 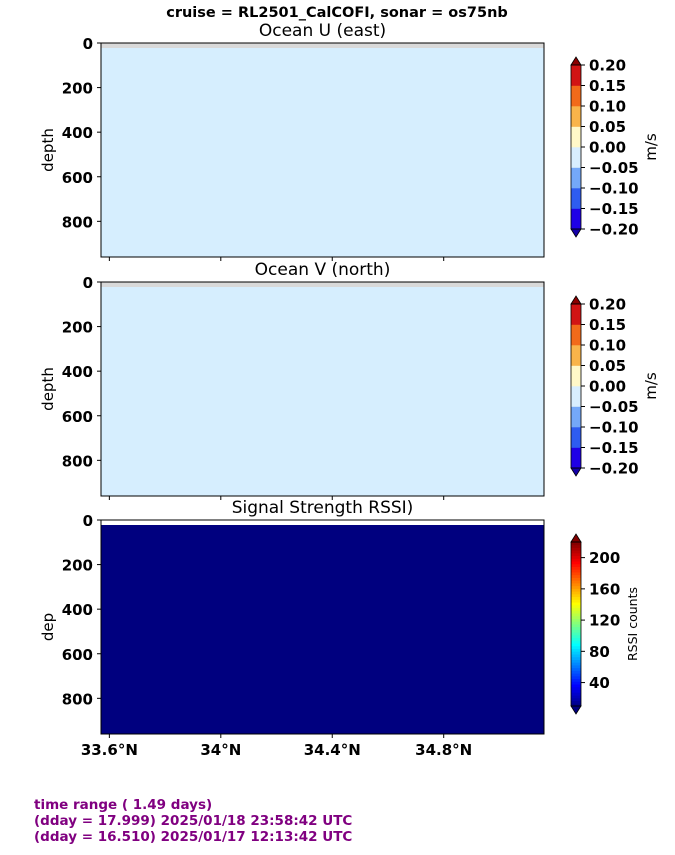 I want to click on y-tick-label: 600, so click(x=77, y=417).